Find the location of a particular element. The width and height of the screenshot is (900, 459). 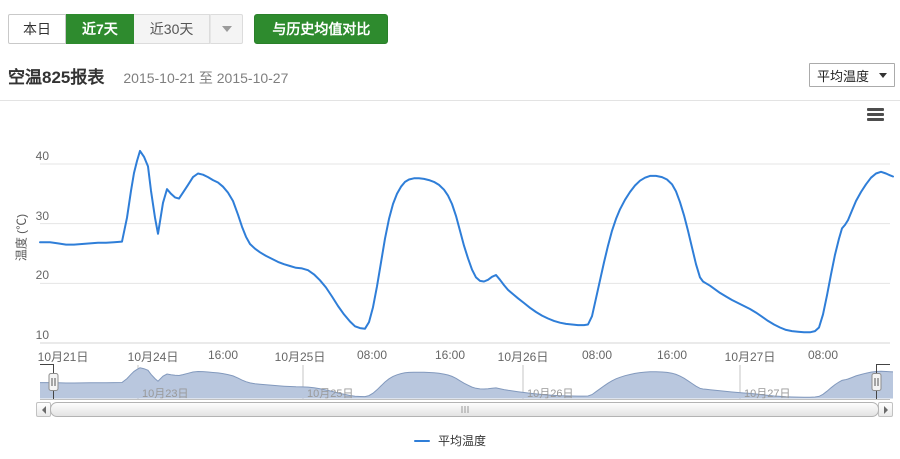

navigator-line is located at coordinates (467, 382).